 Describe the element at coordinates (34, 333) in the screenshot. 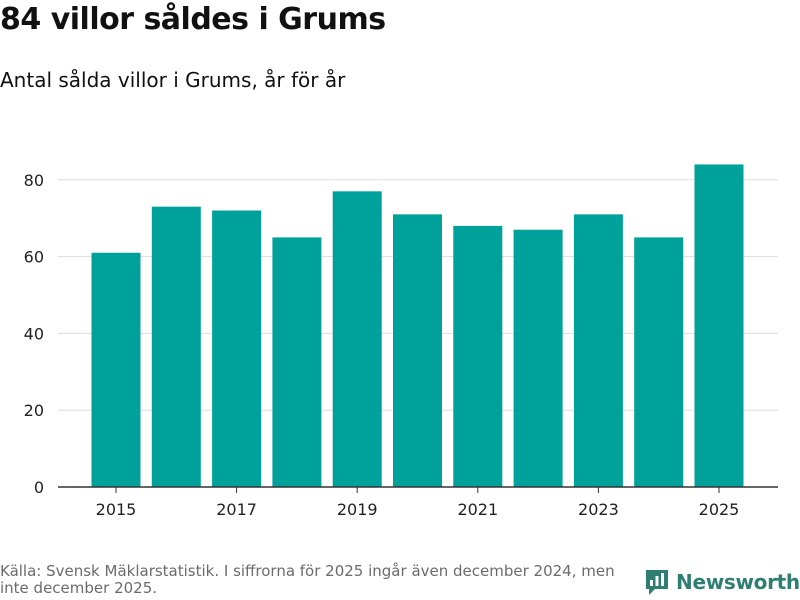

I see `y-tick-label-40: 40` at that location.